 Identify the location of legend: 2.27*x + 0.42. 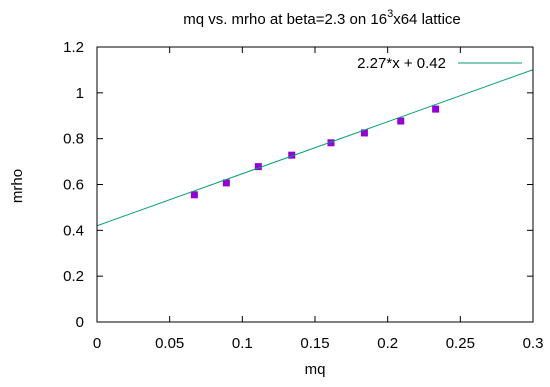
(439, 63).